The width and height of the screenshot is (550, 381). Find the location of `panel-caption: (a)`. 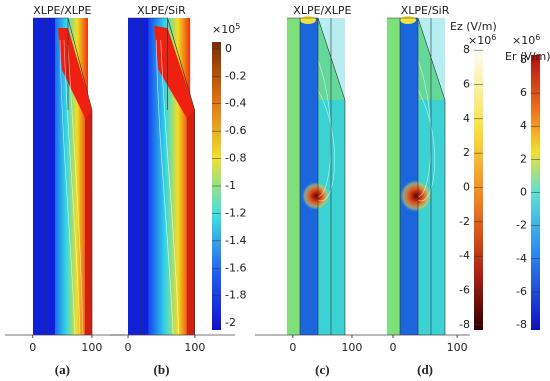

panel-caption: (a) is located at coordinates (62, 369).